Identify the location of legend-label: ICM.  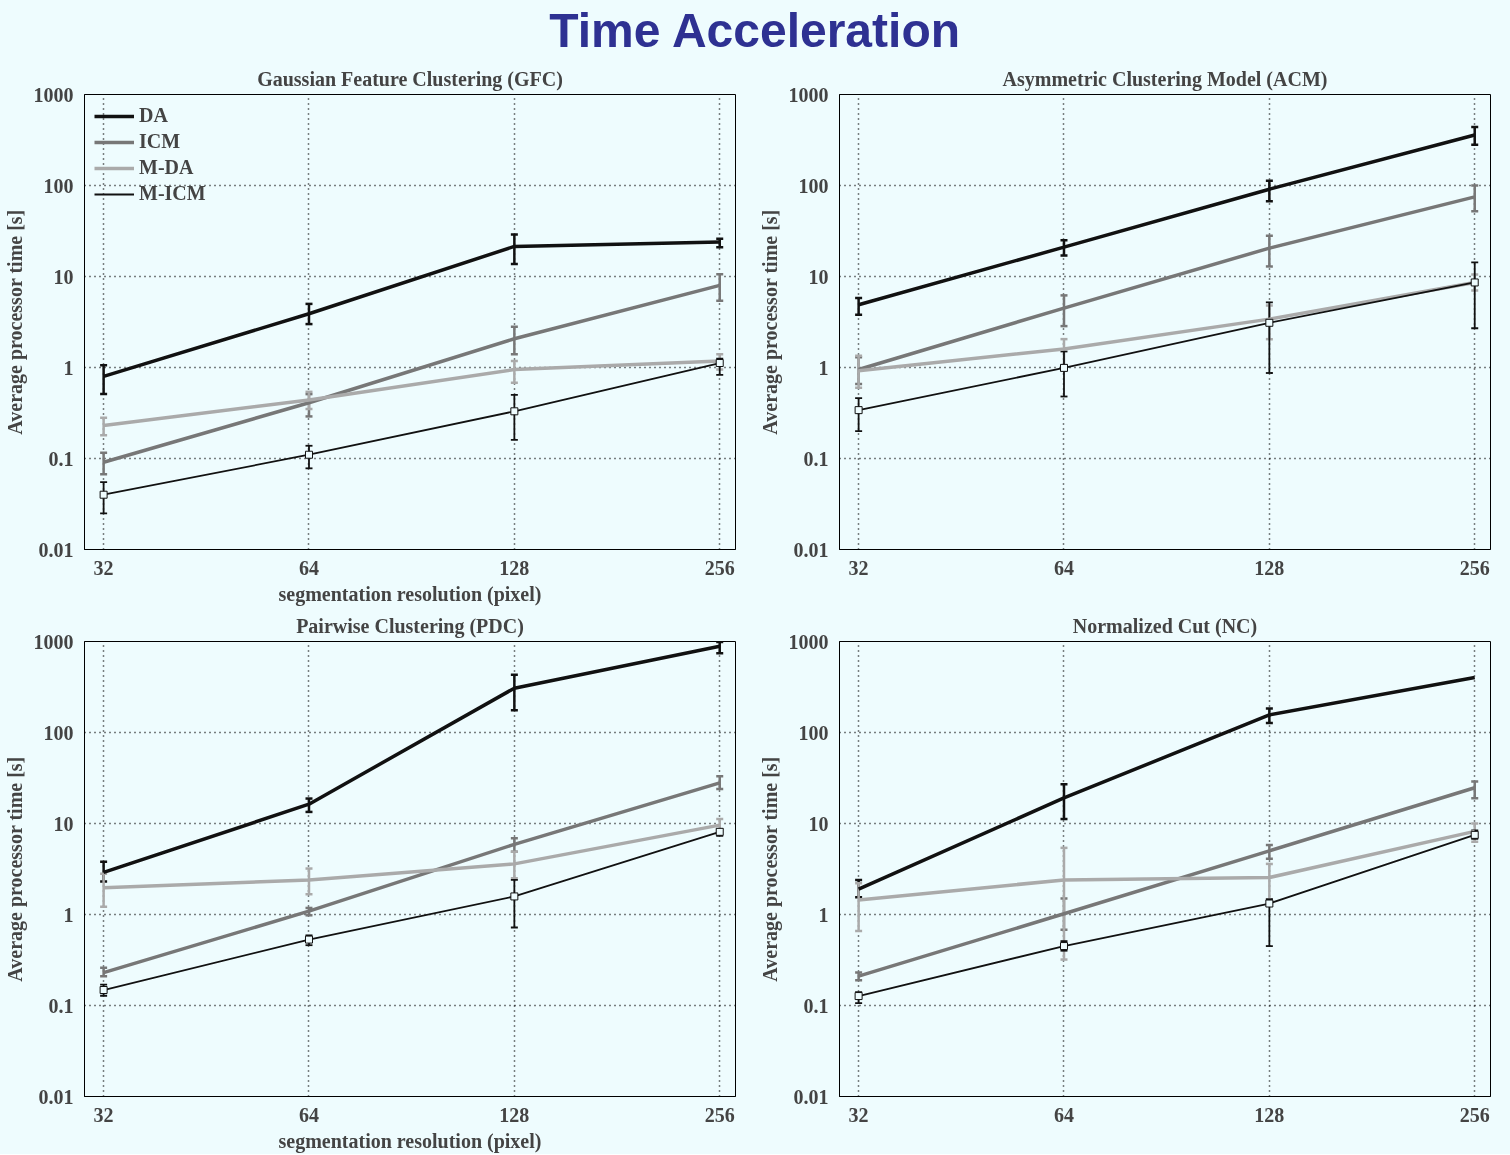
(160, 141).